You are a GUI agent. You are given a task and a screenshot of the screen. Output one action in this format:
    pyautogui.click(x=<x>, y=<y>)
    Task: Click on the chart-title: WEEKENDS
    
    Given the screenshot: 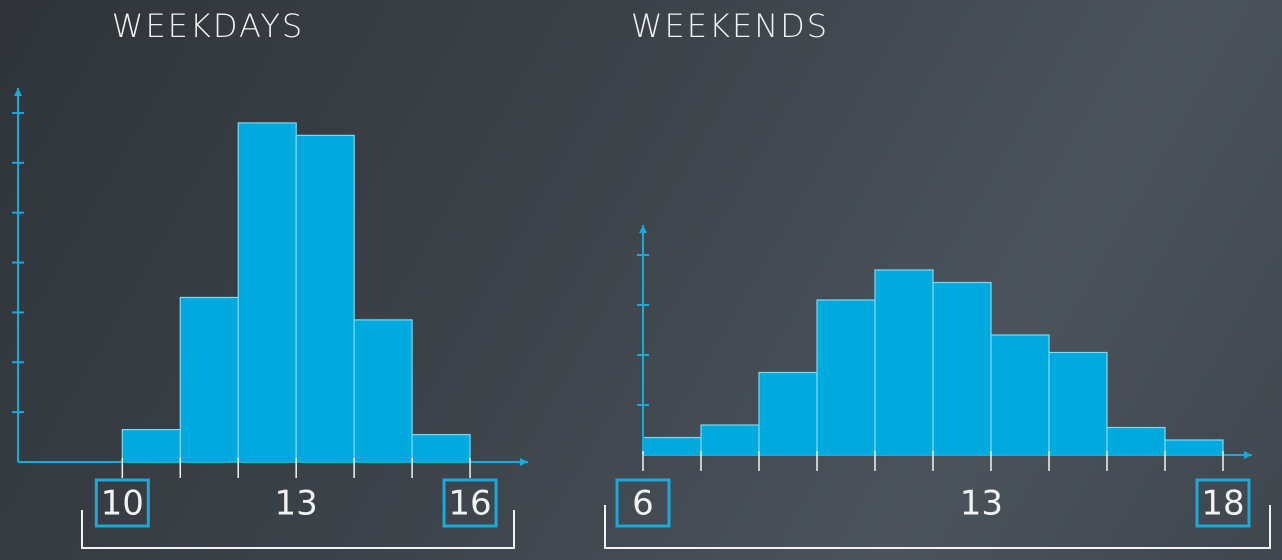 What is the action you would take?
    pyautogui.click(x=730, y=26)
    